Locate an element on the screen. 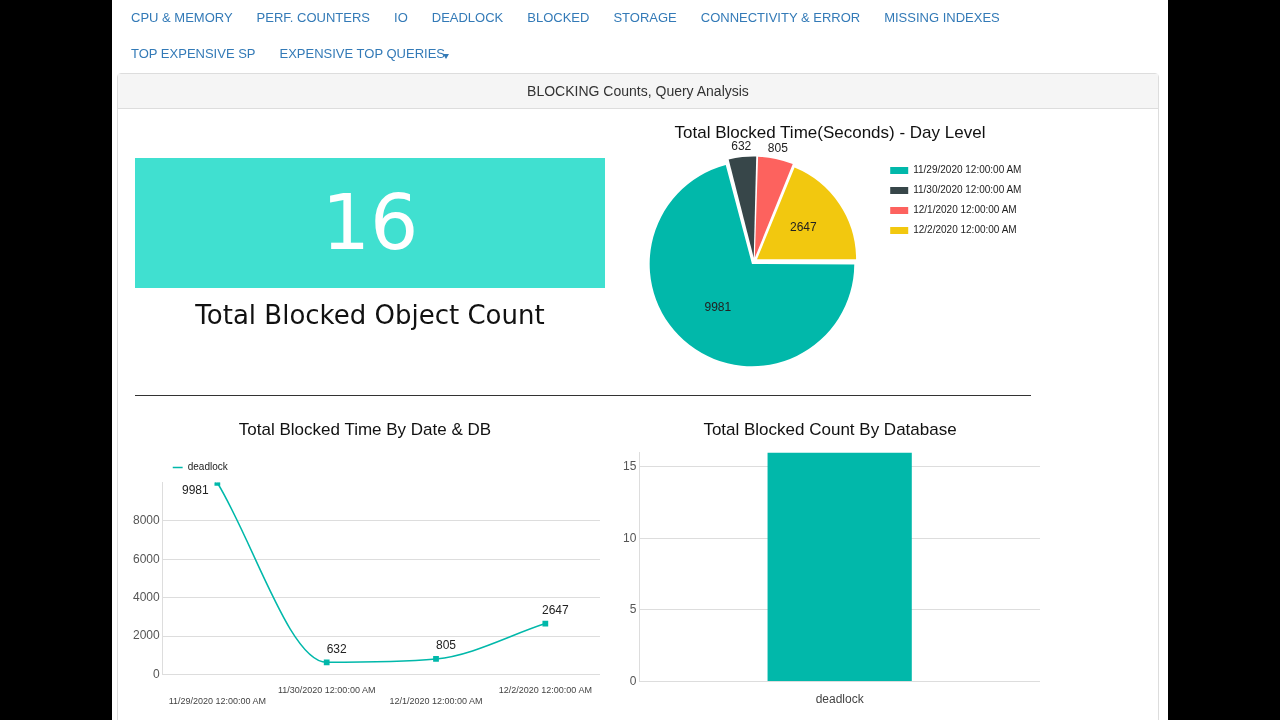 The height and width of the screenshot is (720, 1280). text: STORAGE is located at coordinates (645, 18).